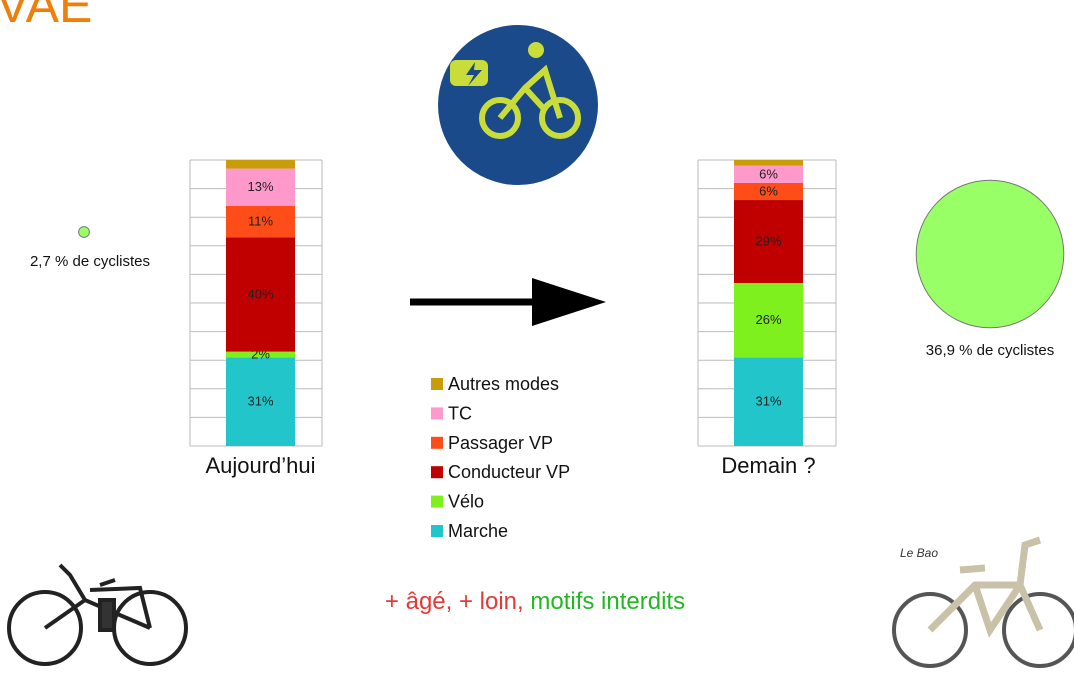  I want to click on ebike-logo, so click(518, 105).